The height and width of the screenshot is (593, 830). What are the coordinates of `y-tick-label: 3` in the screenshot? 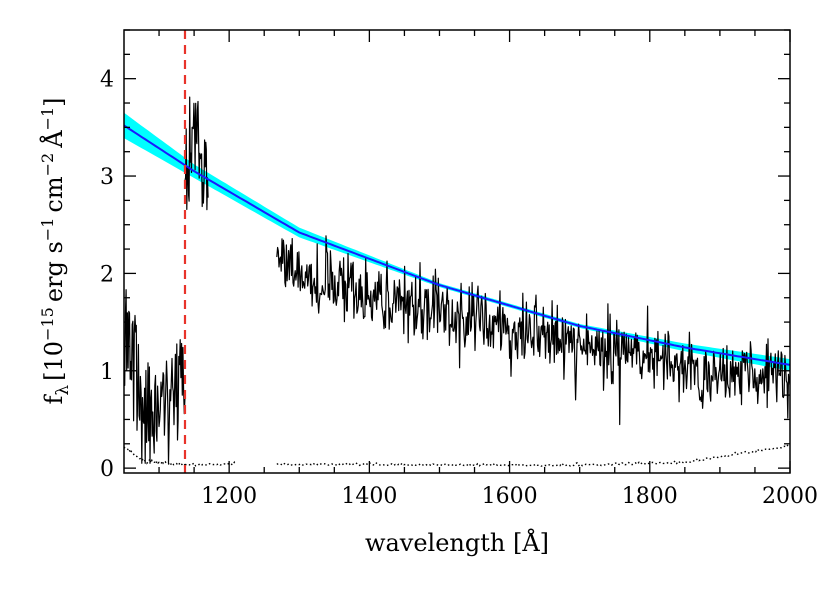 It's located at (107, 177).